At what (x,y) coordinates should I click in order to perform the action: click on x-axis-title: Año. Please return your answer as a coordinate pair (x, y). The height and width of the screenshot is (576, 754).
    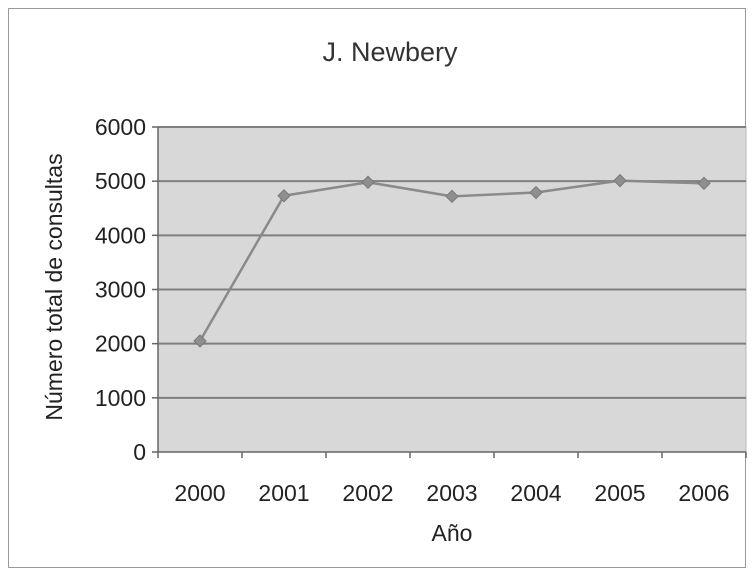
    Looking at the image, I should click on (452, 533).